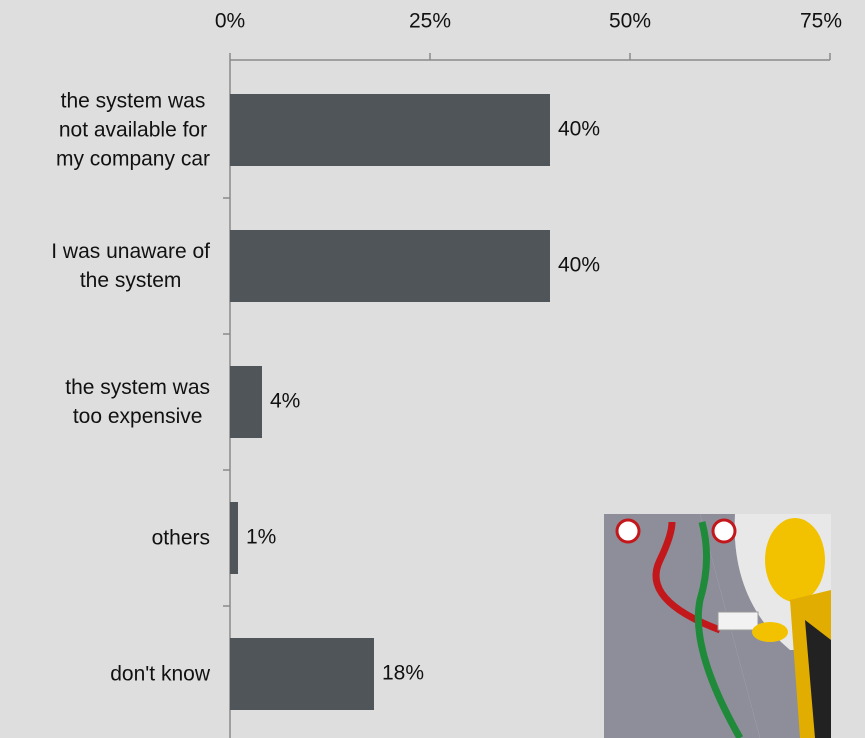 This screenshot has height=738, width=865. Describe the element at coordinates (821, 21) in the screenshot. I see `x-tick-label: 75%` at that location.